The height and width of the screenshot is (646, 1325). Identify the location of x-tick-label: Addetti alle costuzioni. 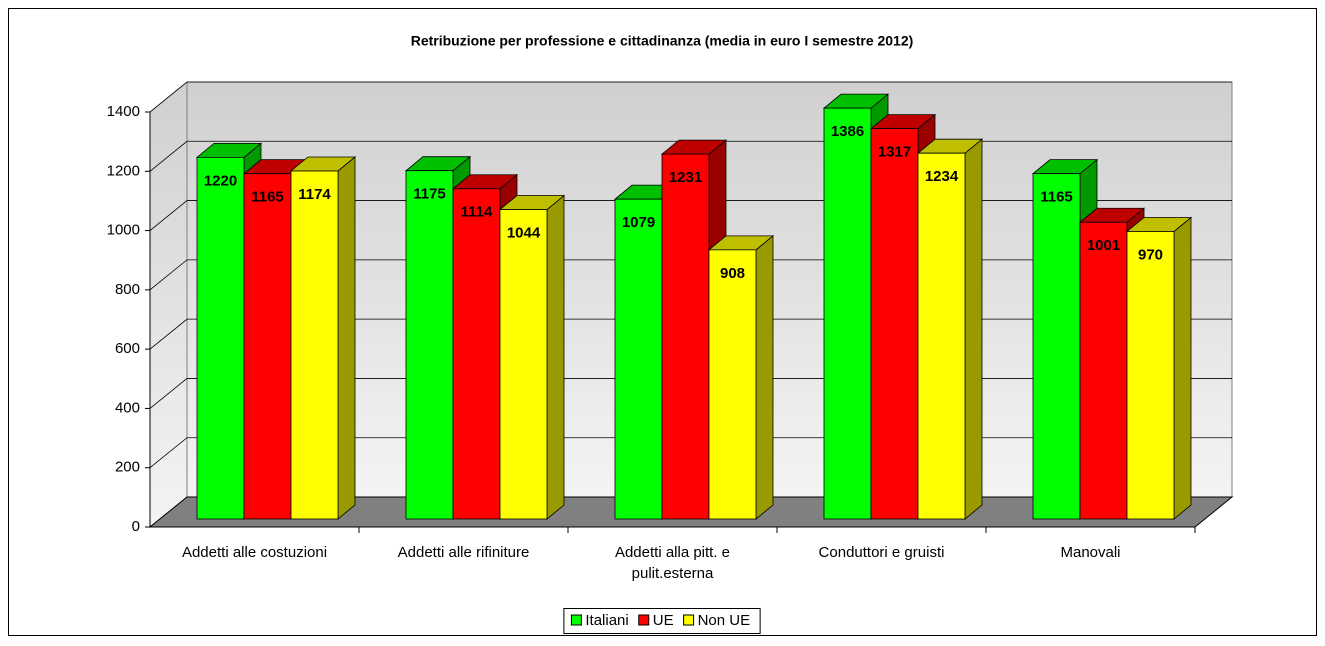
(254, 552).